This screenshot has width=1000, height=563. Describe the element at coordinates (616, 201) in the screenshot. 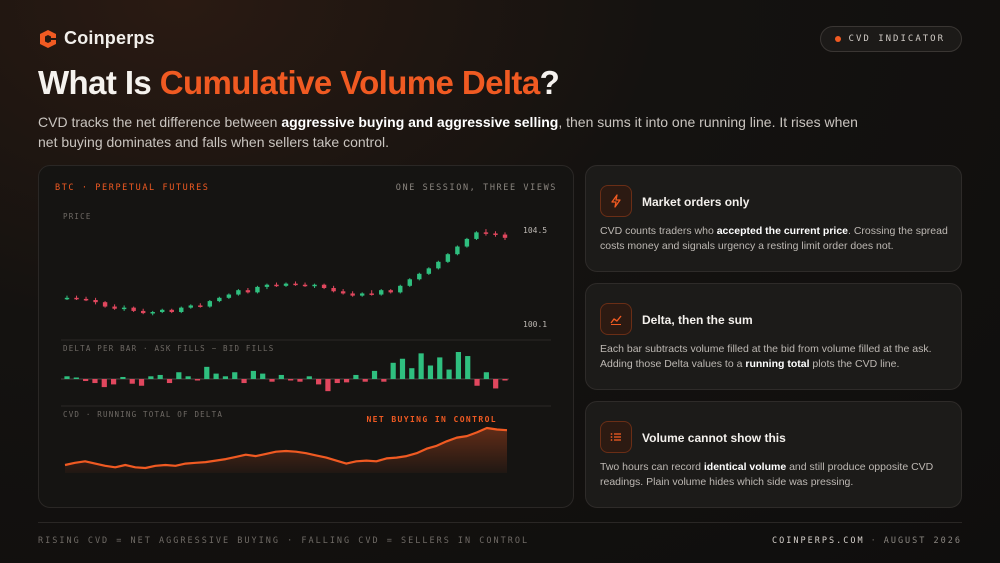

I see `bolt-icon` at that location.